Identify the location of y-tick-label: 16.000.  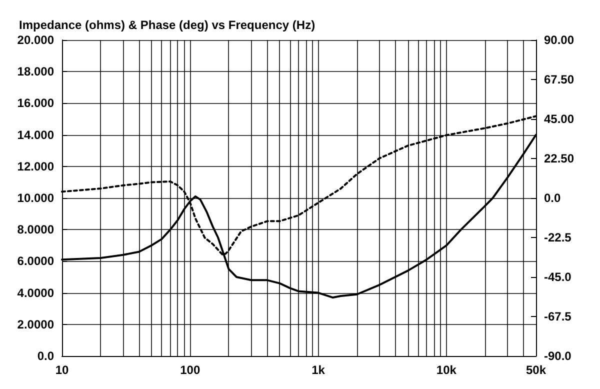
(35, 103).